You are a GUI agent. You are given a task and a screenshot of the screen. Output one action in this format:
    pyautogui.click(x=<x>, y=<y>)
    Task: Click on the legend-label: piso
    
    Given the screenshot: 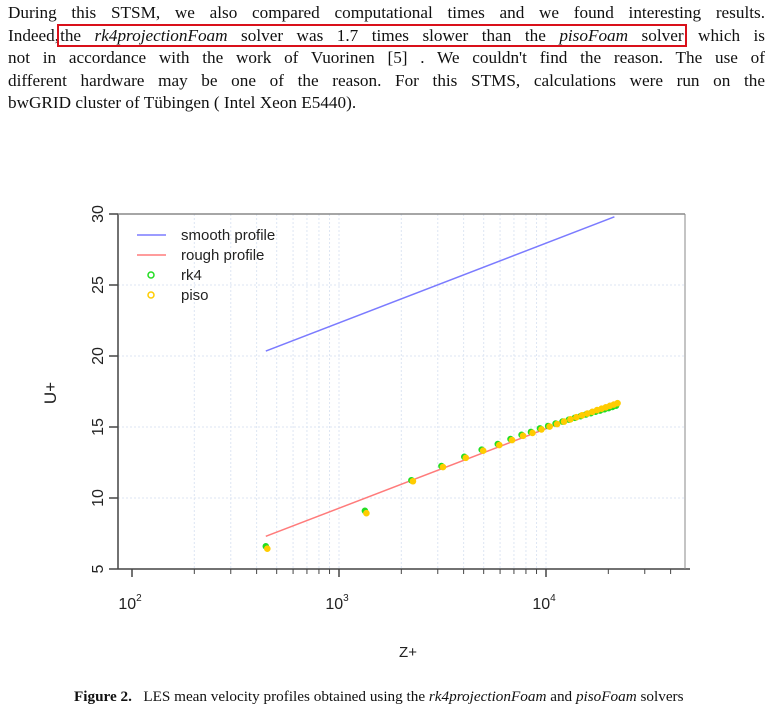 What is the action you would take?
    pyautogui.click(x=195, y=295)
    